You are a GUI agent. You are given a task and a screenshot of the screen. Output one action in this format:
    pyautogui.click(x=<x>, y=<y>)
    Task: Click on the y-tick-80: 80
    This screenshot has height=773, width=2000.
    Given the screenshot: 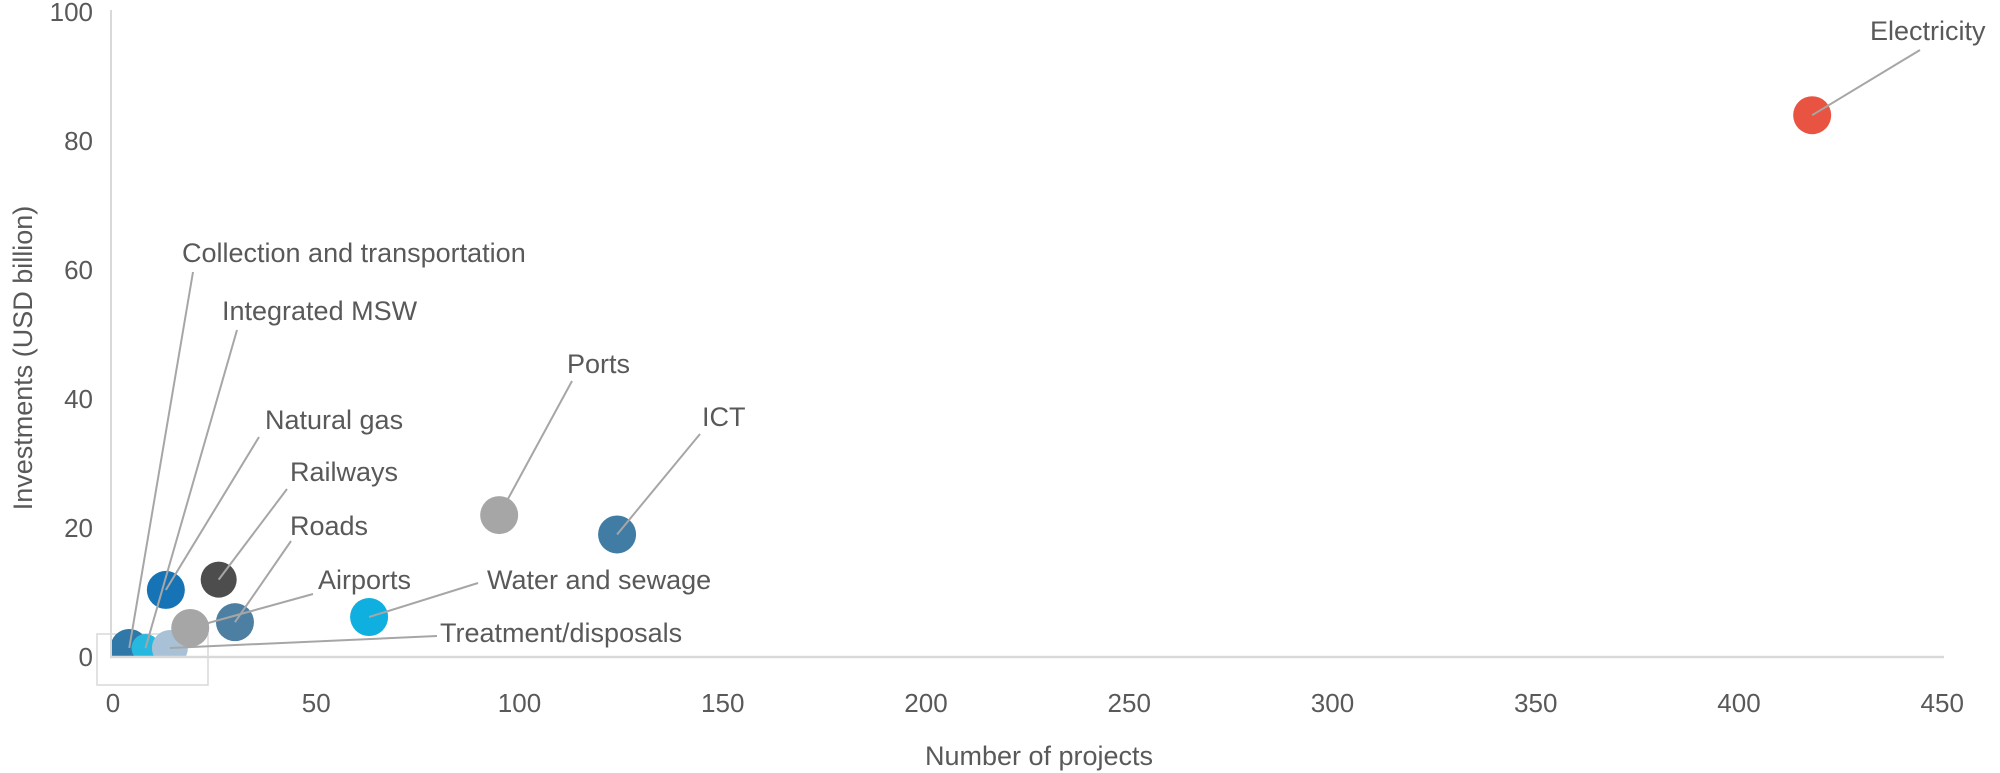 What is the action you would take?
    pyautogui.click(x=78, y=141)
    